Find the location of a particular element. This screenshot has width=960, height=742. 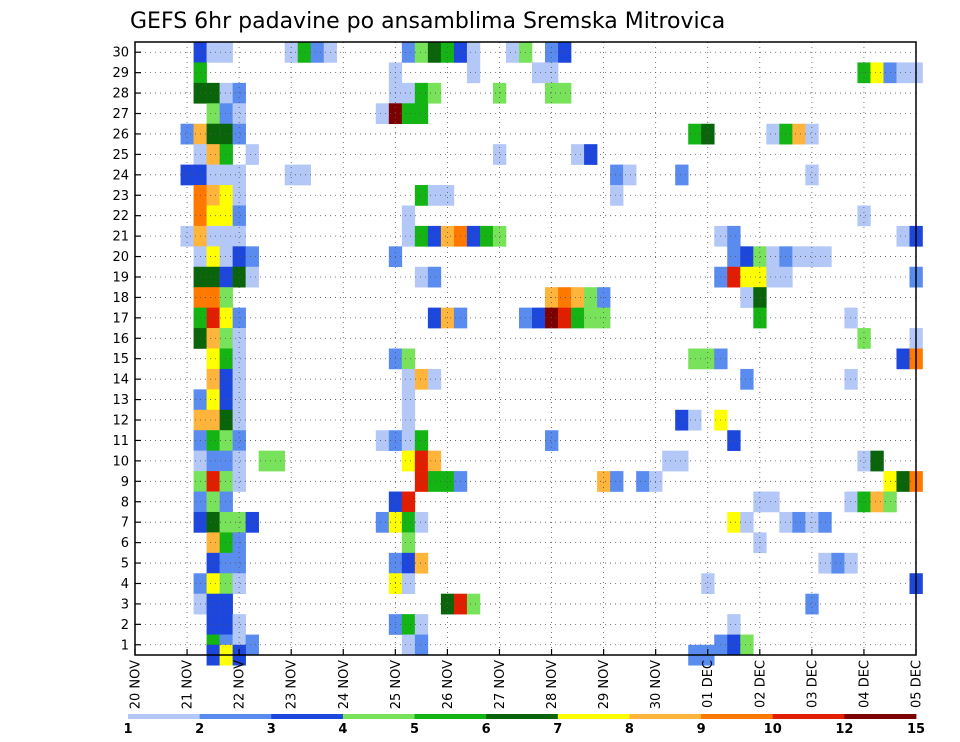

y-tick-label: 9 is located at coordinates (125, 482).